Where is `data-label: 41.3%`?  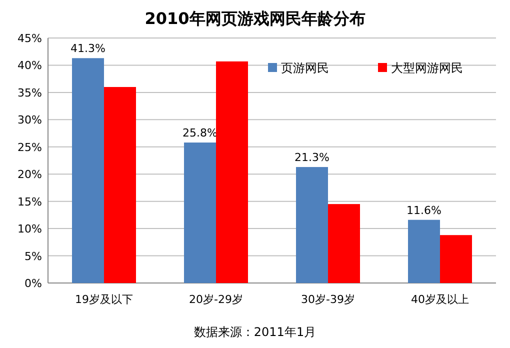
data-label: 41.3% is located at coordinates (88, 49).